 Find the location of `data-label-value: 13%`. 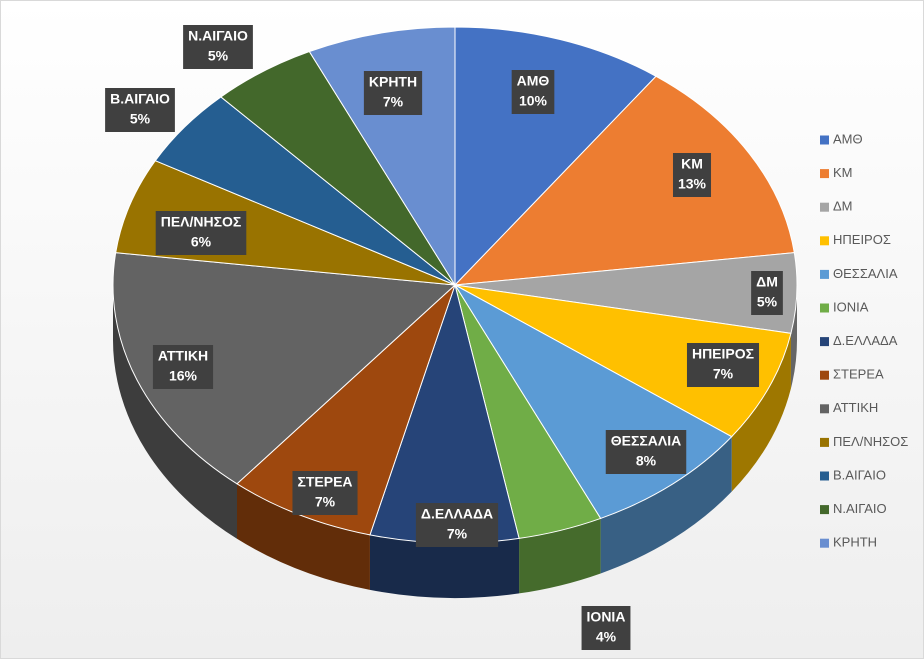

data-label-value: 13% is located at coordinates (692, 184).